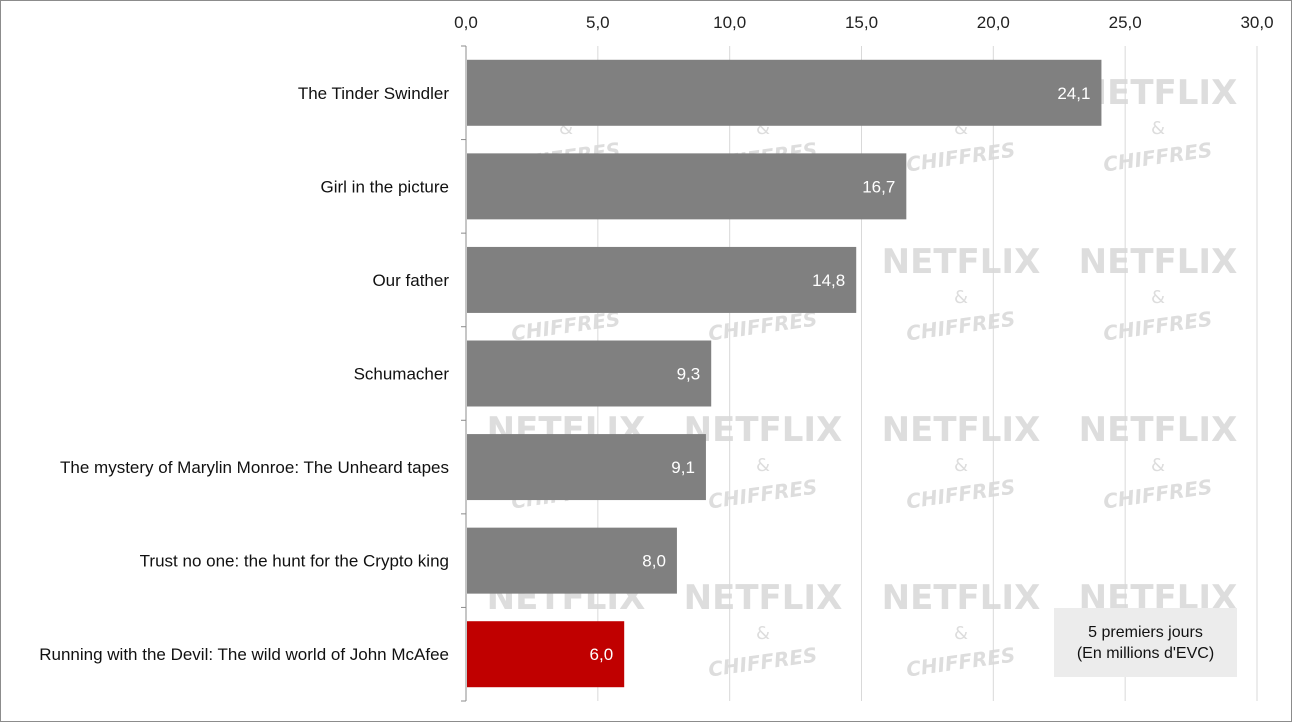 The height and width of the screenshot is (722, 1292). I want to click on bar-value-label: 9,3, so click(689, 374).